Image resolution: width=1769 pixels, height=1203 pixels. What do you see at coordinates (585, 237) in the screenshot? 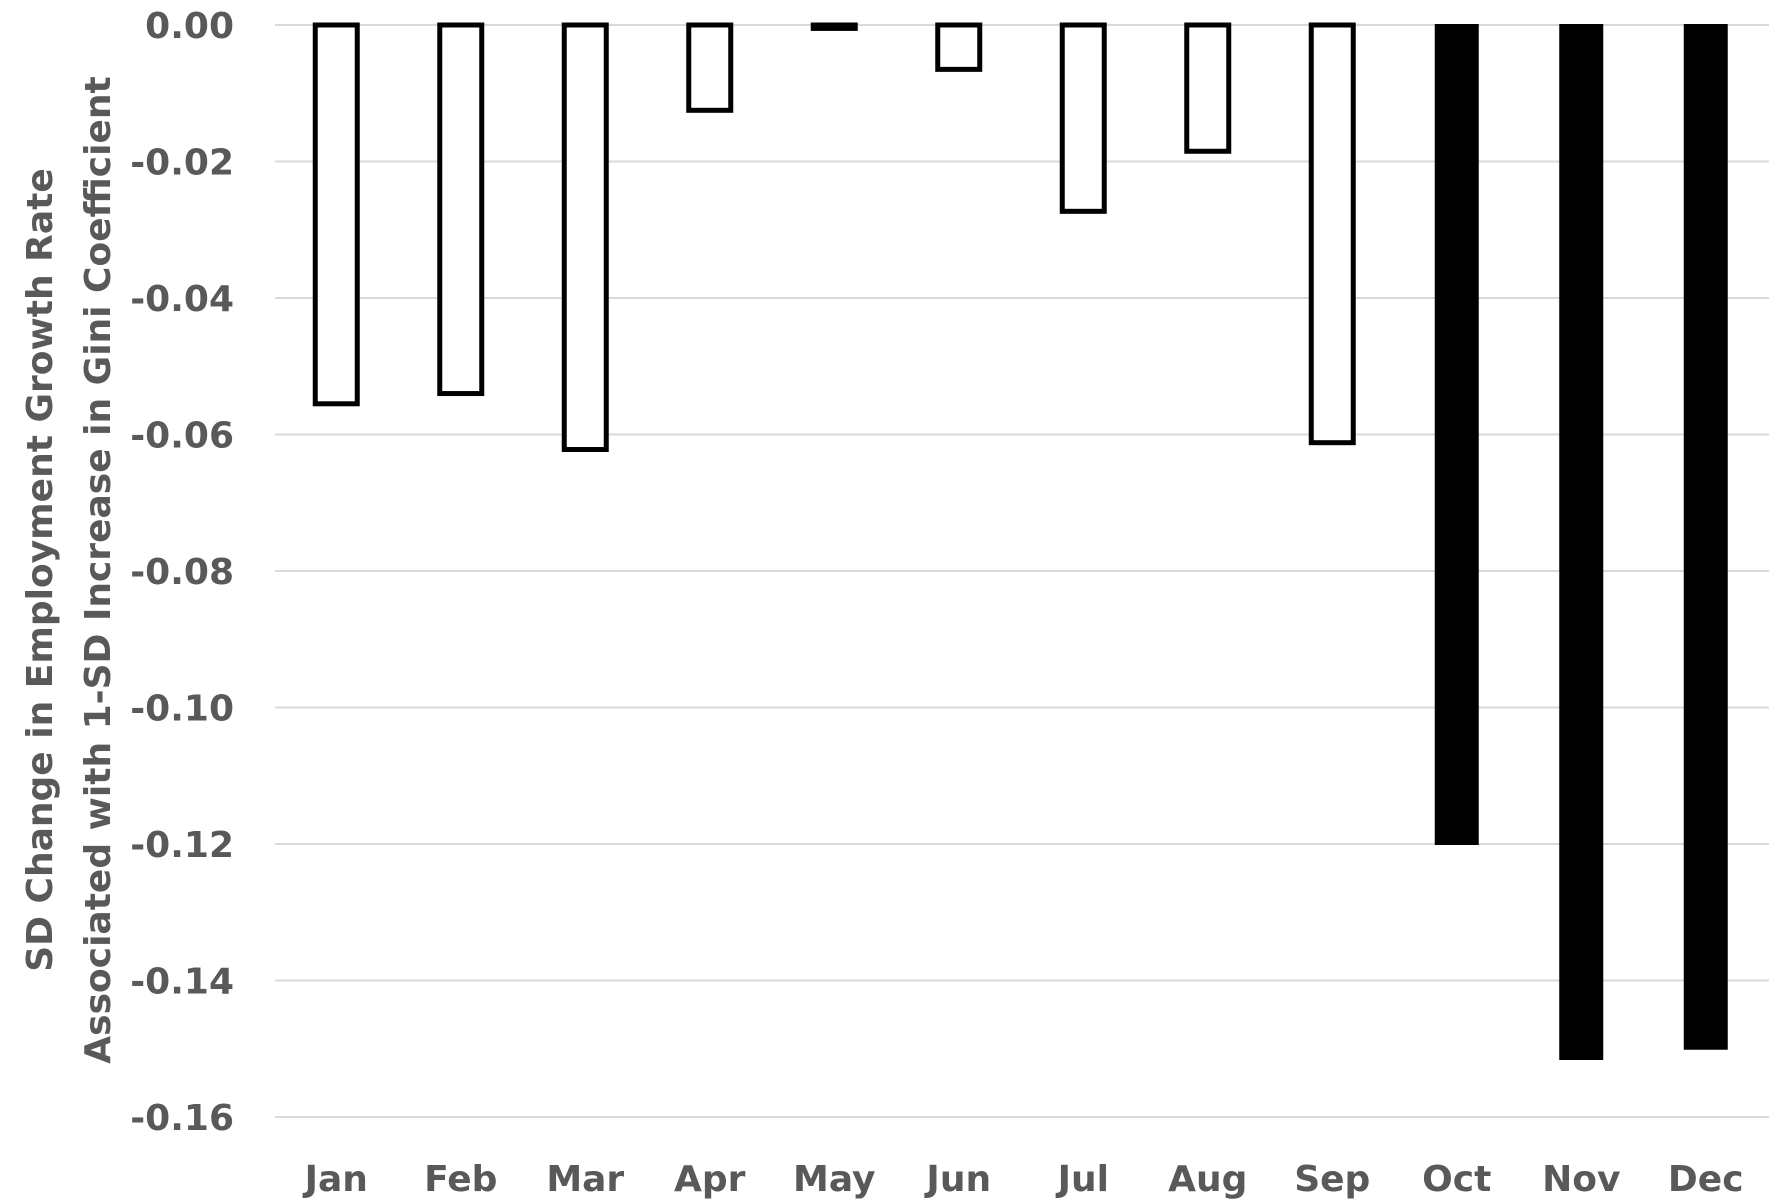
I see `bar-mar` at bounding box center [585, 237].